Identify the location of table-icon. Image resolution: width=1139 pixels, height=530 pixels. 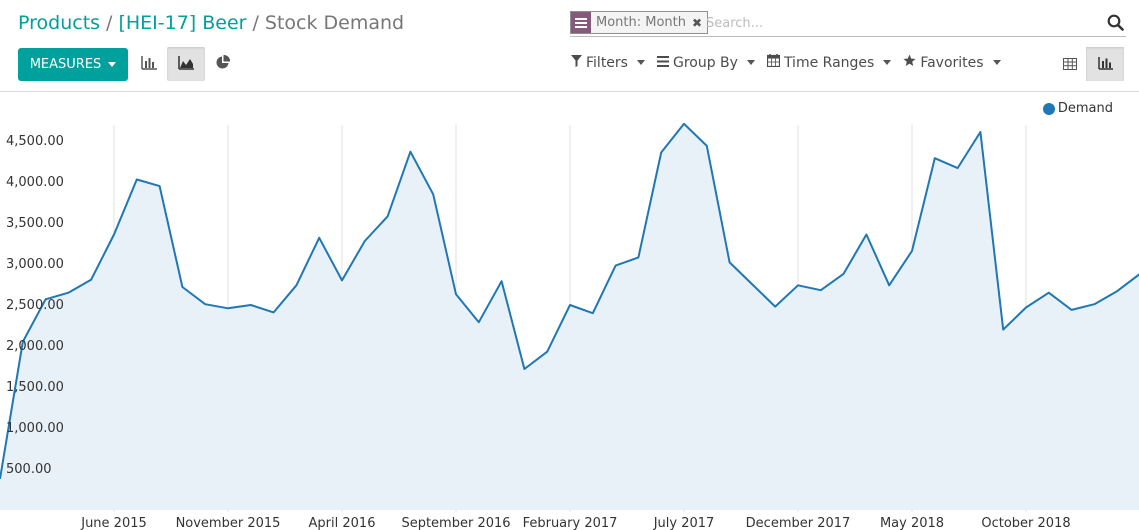
(1070, 64).